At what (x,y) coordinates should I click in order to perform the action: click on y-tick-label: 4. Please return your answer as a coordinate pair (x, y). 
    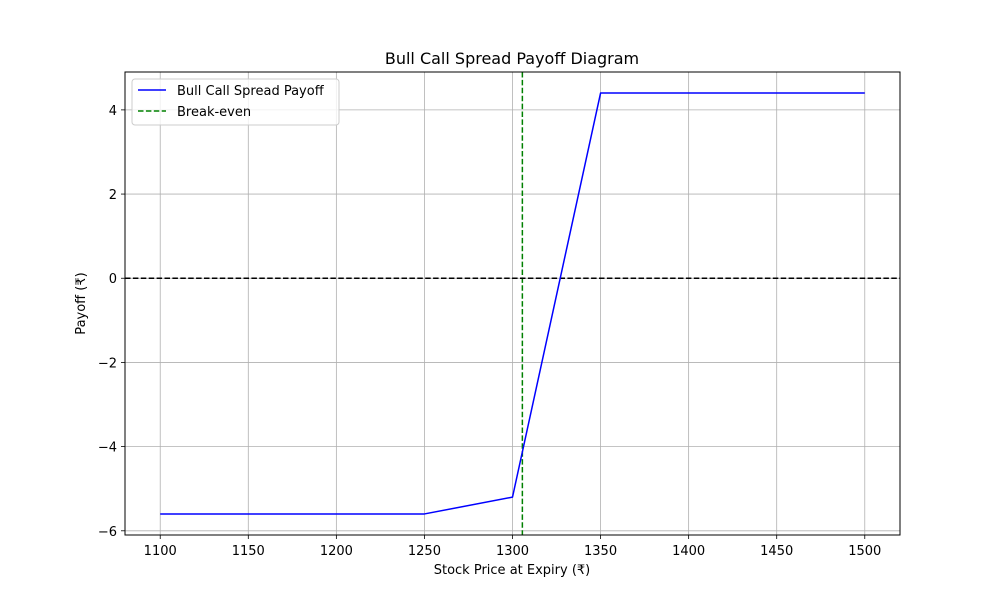
    Looking at the image, I should click on (113, 111).